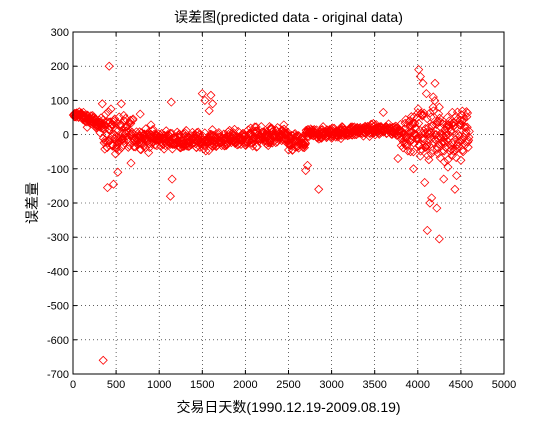 The image size is (560, 425). Describe the element at coordinates (418, 385) in the screenshot. I see `x-tick-label: 4000` at that location.